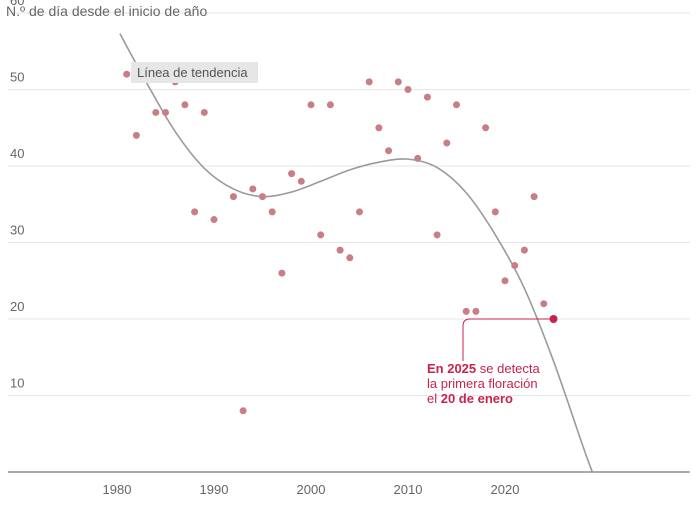 The image size is (700, 505). Describe the element at coordinates (127, 74) in the screenshot. I see `data-point-1981` at that location.